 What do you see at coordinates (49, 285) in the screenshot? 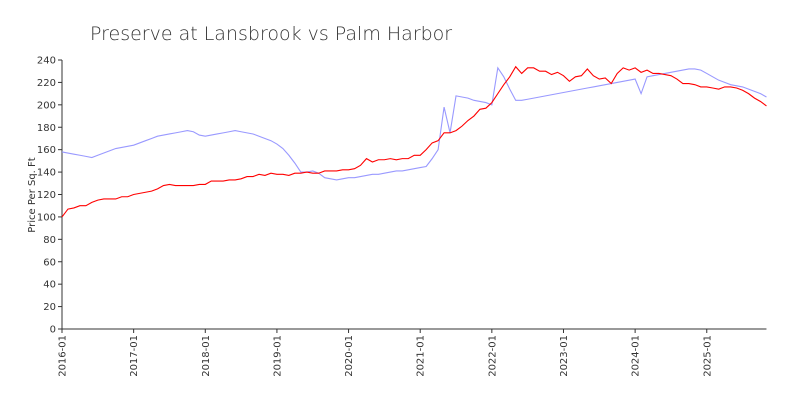
I see `y-tick-label: 40` at bounding box center [49, 285].